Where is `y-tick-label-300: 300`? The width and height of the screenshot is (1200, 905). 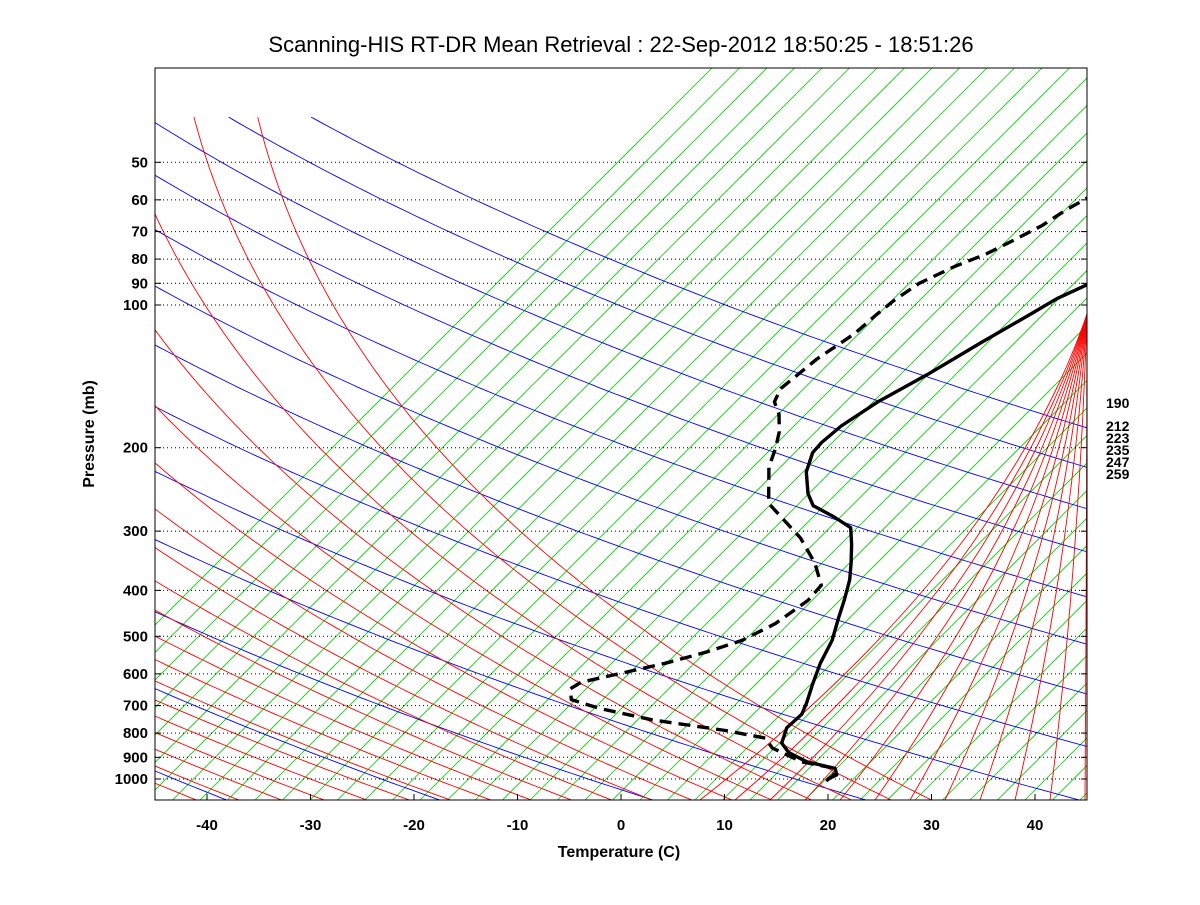
y-tick-label-300: 300 is located at coordinates (135, 531).